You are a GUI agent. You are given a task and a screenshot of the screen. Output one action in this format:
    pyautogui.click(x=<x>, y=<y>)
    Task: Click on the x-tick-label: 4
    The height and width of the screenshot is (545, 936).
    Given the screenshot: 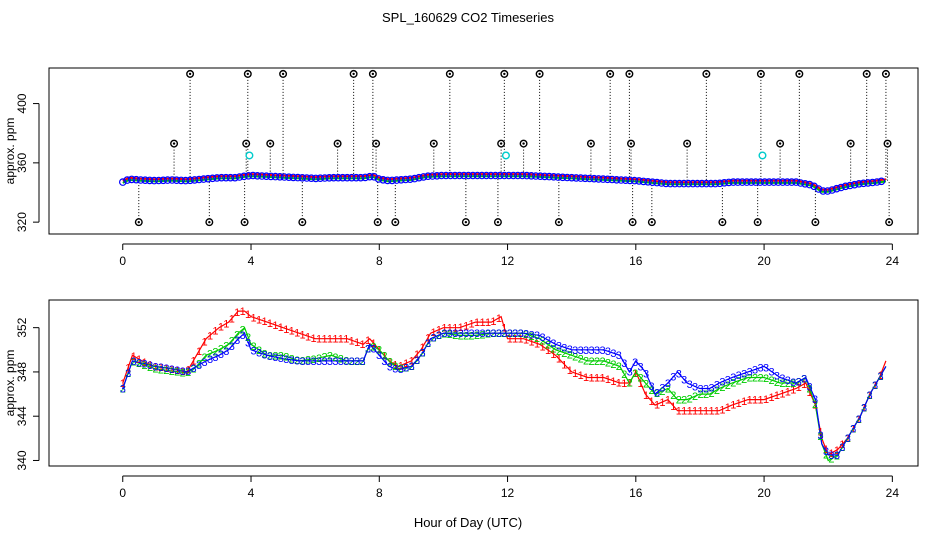 What is the action you would take?
    pyautogui.click(x=251, y=261)
    